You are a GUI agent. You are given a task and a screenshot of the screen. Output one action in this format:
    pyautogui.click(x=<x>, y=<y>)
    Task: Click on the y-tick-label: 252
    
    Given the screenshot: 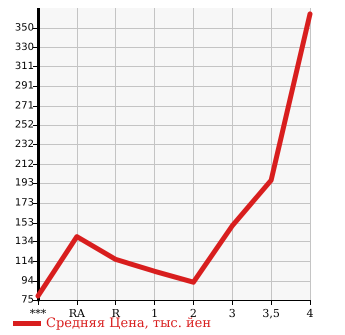 What is the action you would take?
    pyautogui.click(x=24, y=124)
    